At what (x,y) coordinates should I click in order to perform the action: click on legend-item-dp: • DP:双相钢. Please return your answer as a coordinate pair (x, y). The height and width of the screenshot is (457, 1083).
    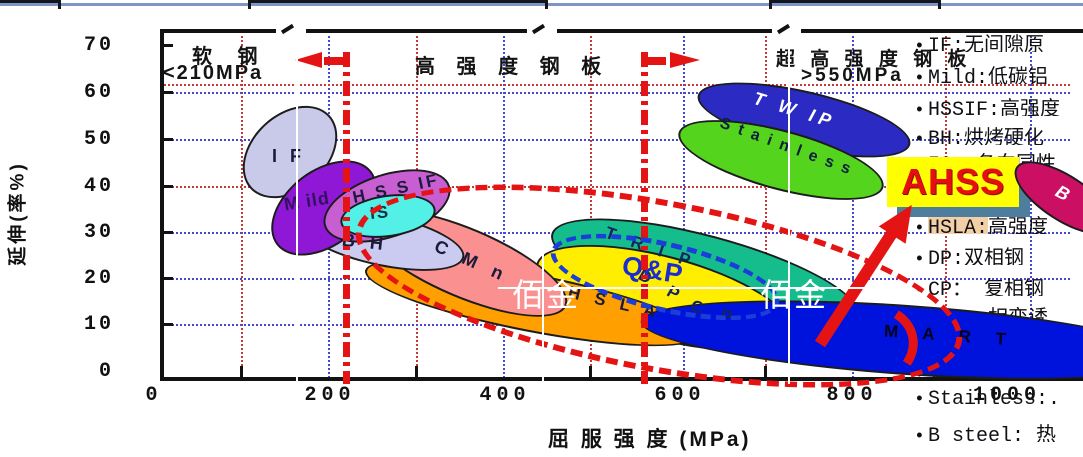
    Looking at the image, I should click on (998, 253).